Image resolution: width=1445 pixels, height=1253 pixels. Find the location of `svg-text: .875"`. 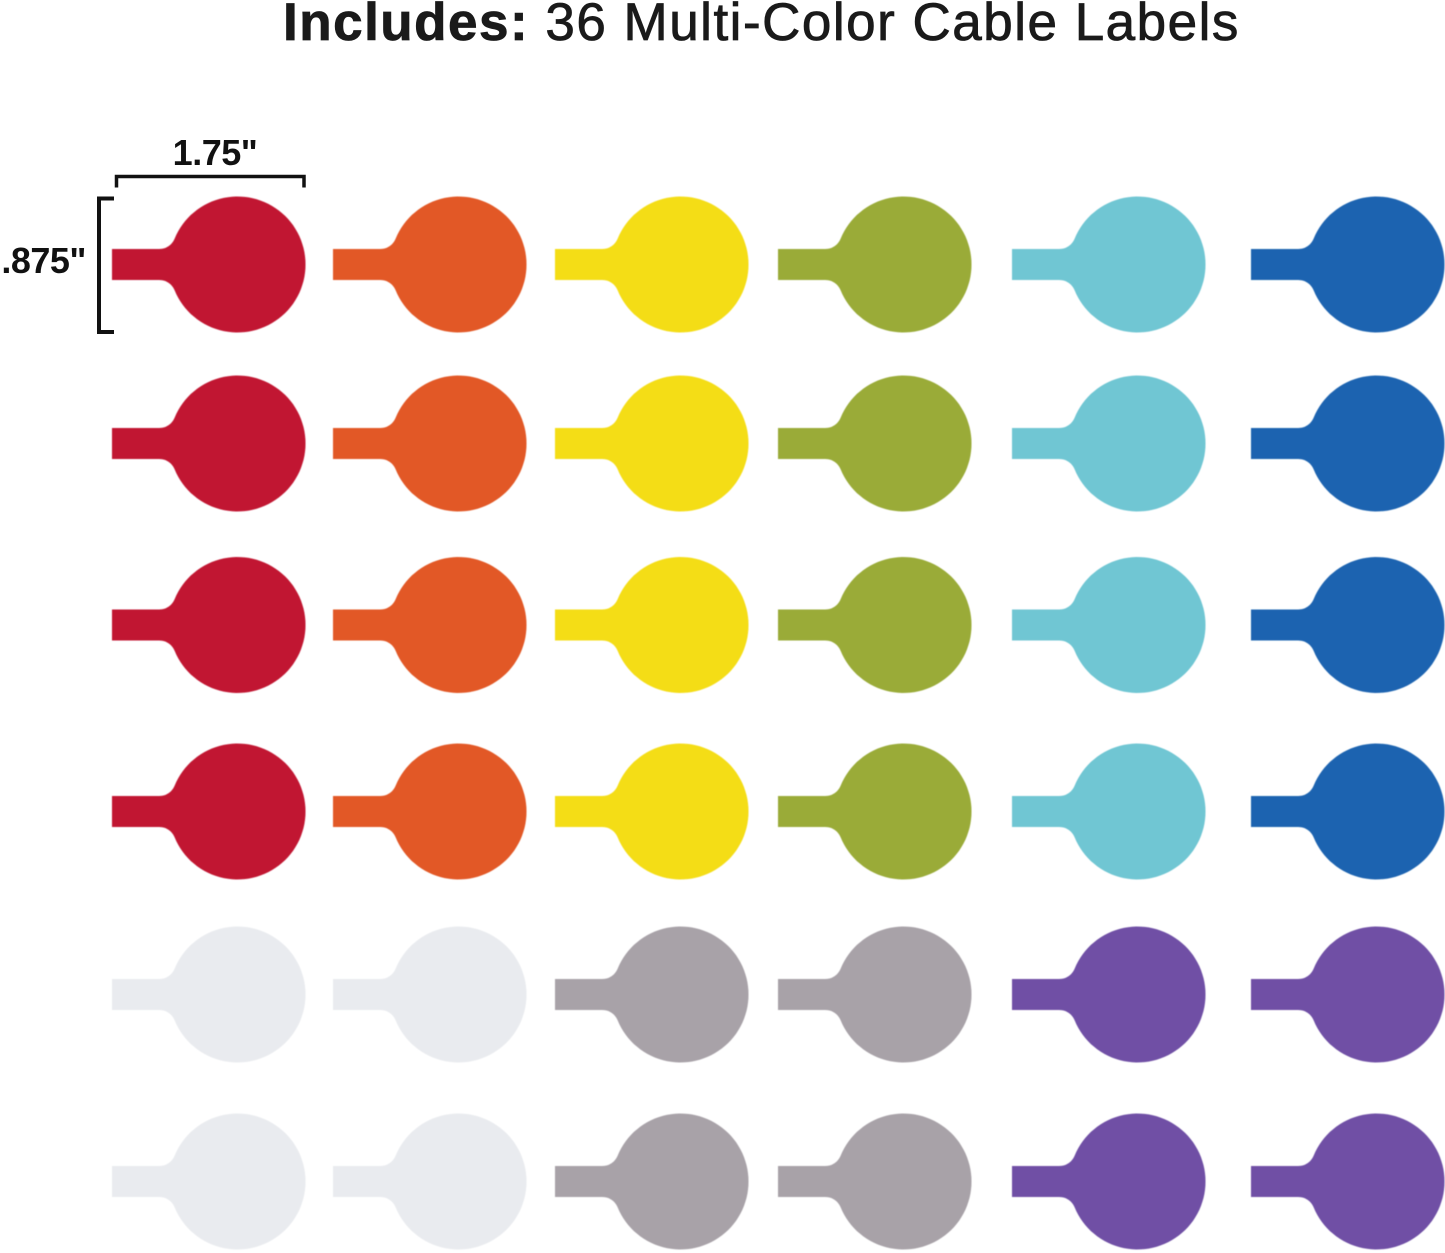

svg-text: .875" is located at coordinates (43, 260).